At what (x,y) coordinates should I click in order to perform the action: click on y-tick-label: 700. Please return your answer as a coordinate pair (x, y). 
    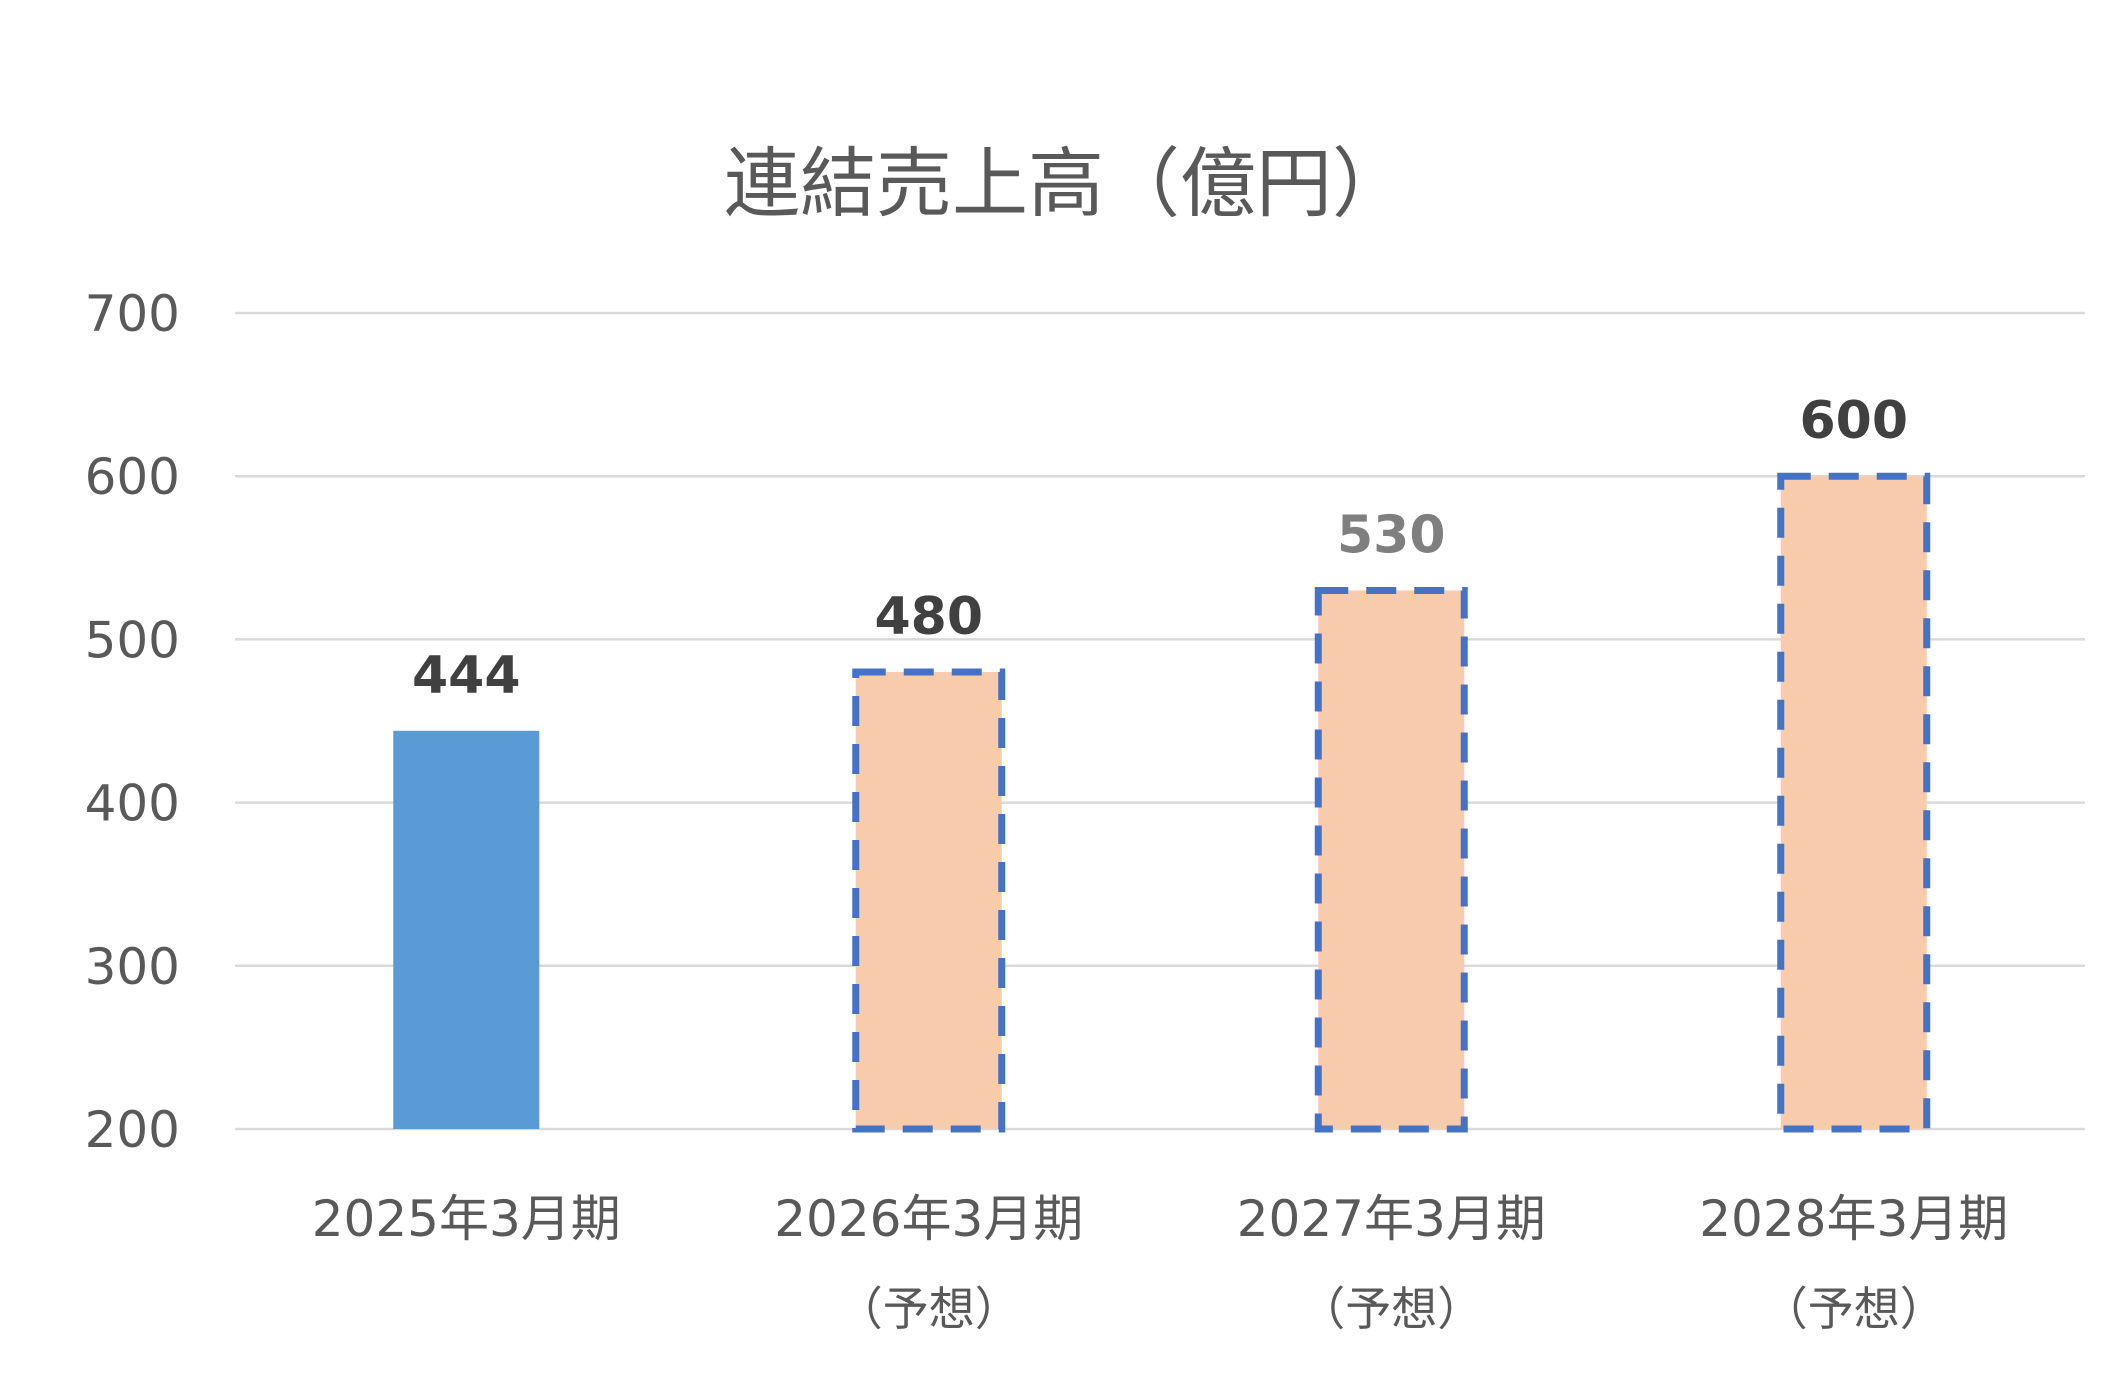
    Looking at the image, I should click on (132, 314).